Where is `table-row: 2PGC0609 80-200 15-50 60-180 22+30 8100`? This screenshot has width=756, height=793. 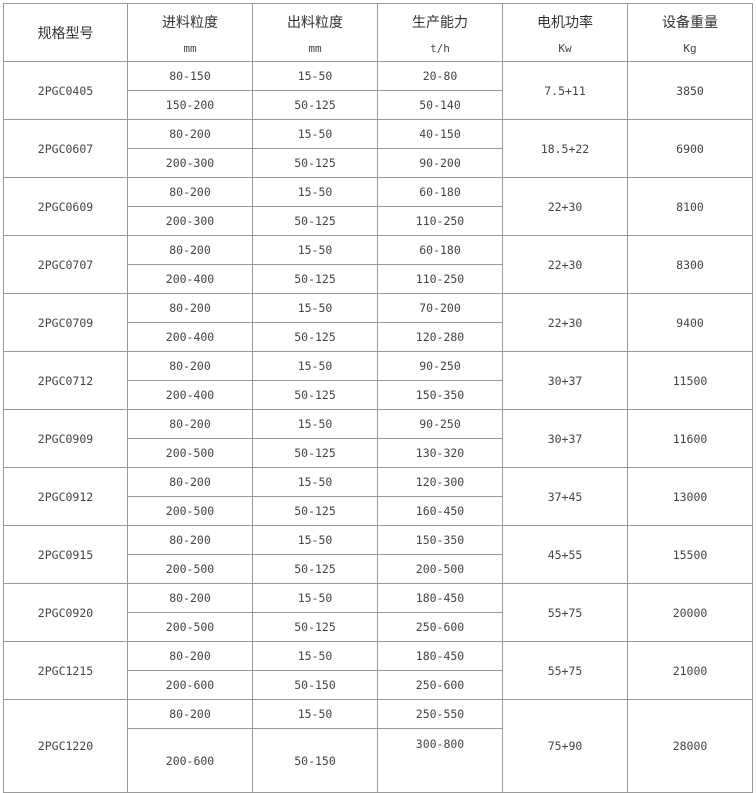
table-row: 2PGC0609 80-200 15-50 60-180 22+30 8100 is located at coordinates (378, 206).